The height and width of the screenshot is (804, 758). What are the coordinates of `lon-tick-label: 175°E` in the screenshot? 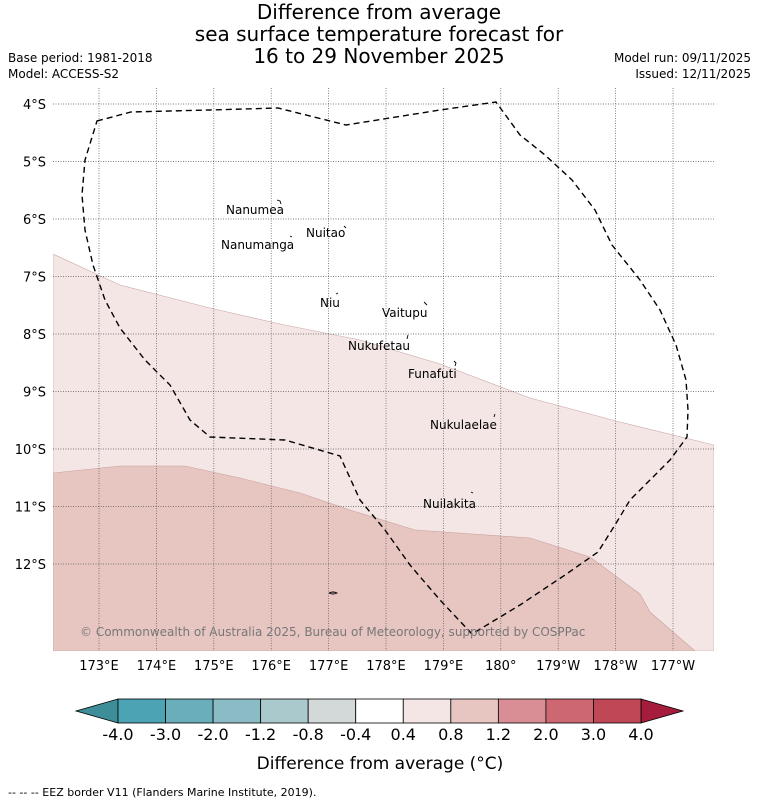 It's located at (214, 666).